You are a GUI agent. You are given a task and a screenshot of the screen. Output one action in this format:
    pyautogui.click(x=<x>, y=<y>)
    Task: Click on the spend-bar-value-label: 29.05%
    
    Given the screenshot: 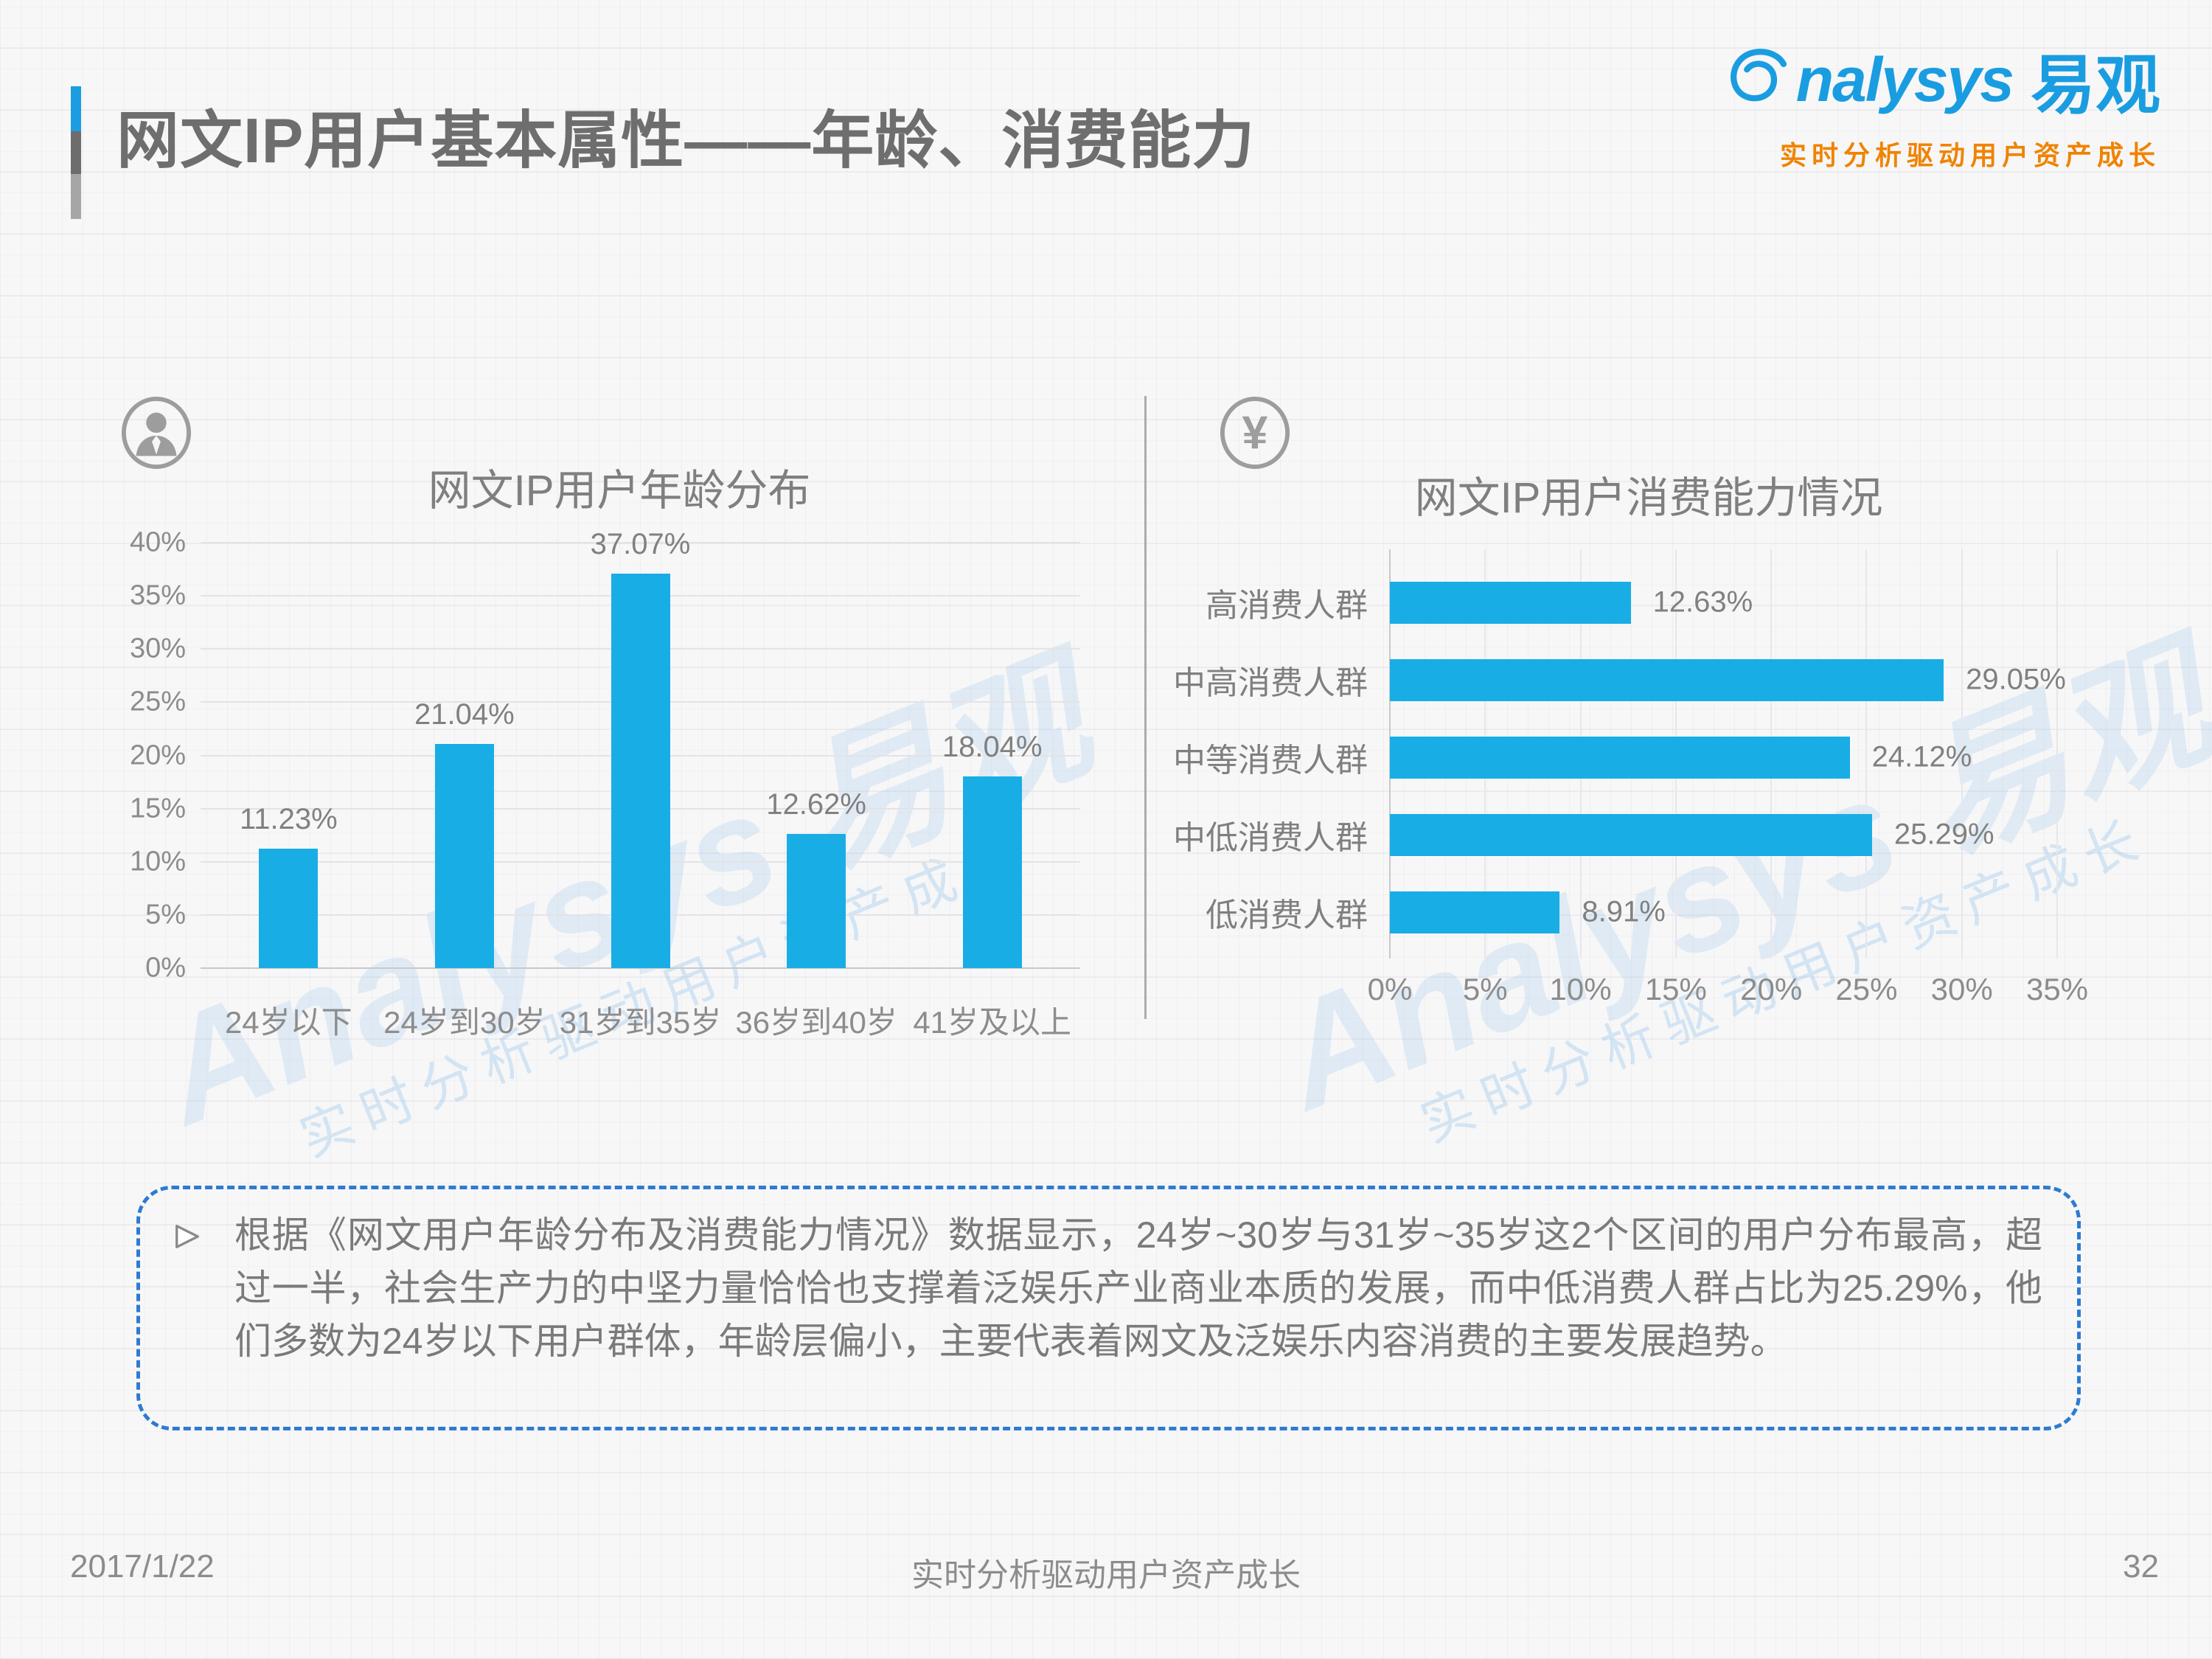 What is the action you would take?
    pyautogui.click(x=2016, y=679)
    